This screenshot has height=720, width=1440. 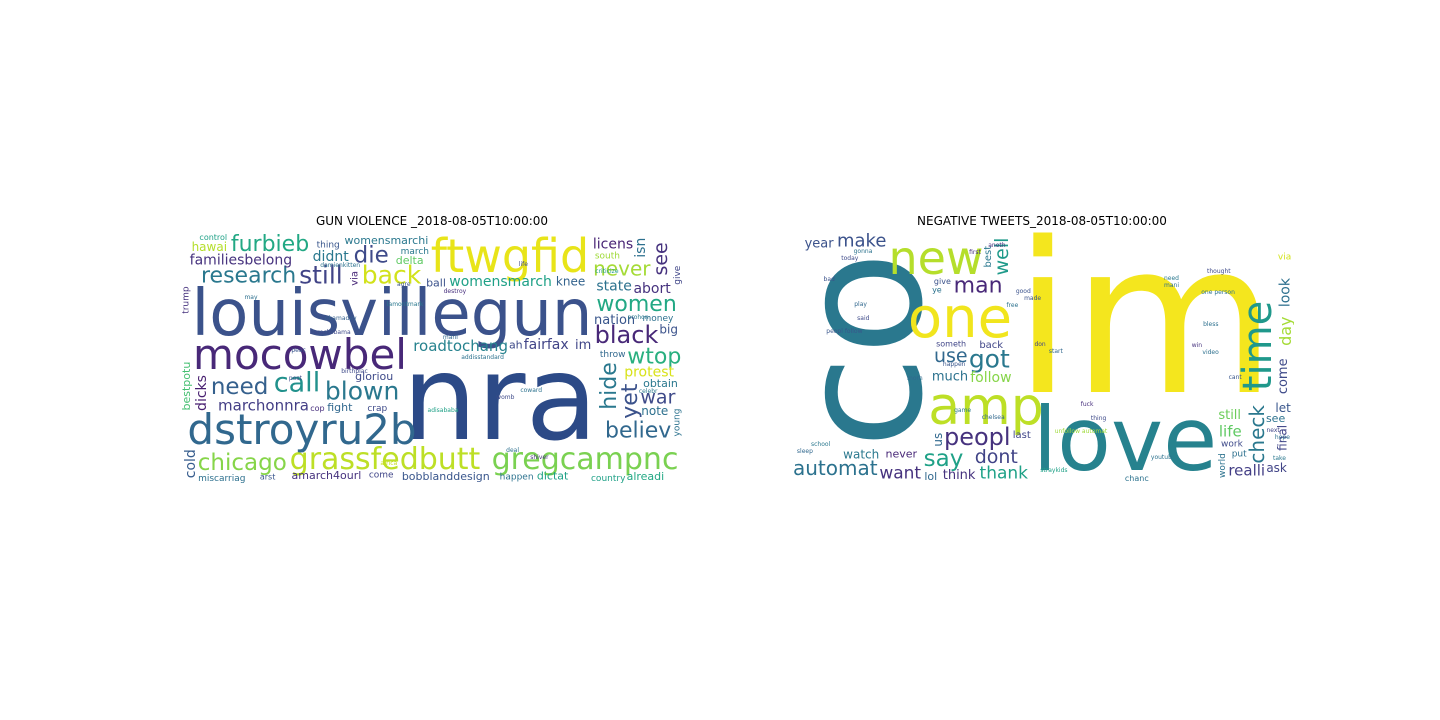 I want to click on cloud-word: lamontmark, so click(x=405, y=304).